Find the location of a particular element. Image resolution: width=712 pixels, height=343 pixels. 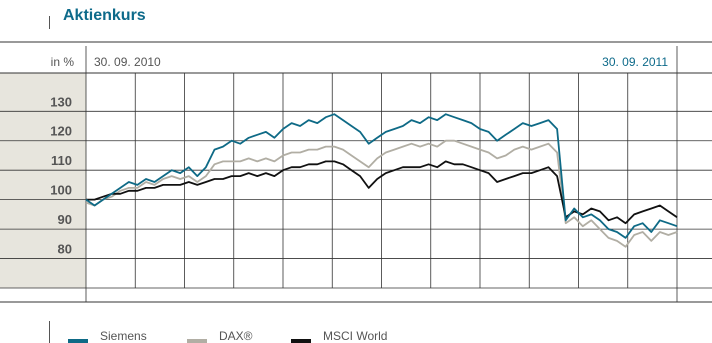

legend-swatch-dax is located at coordinates (197, 341).